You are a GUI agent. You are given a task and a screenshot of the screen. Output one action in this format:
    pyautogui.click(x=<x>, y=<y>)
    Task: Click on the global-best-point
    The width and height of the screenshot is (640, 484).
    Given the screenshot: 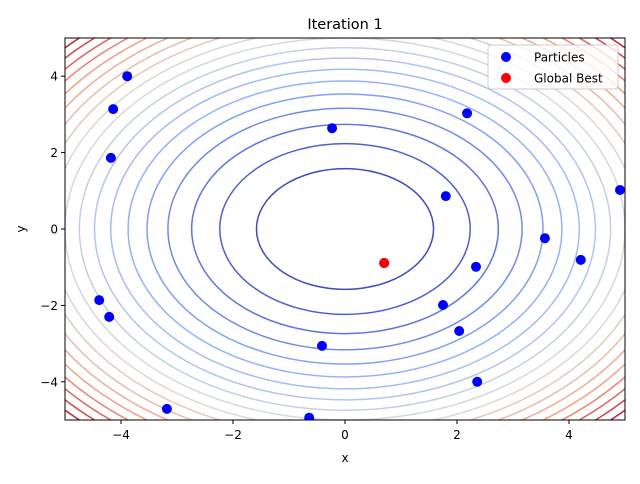 What is the action you would take?
    pyautogui.click(x=384, y=263)
    